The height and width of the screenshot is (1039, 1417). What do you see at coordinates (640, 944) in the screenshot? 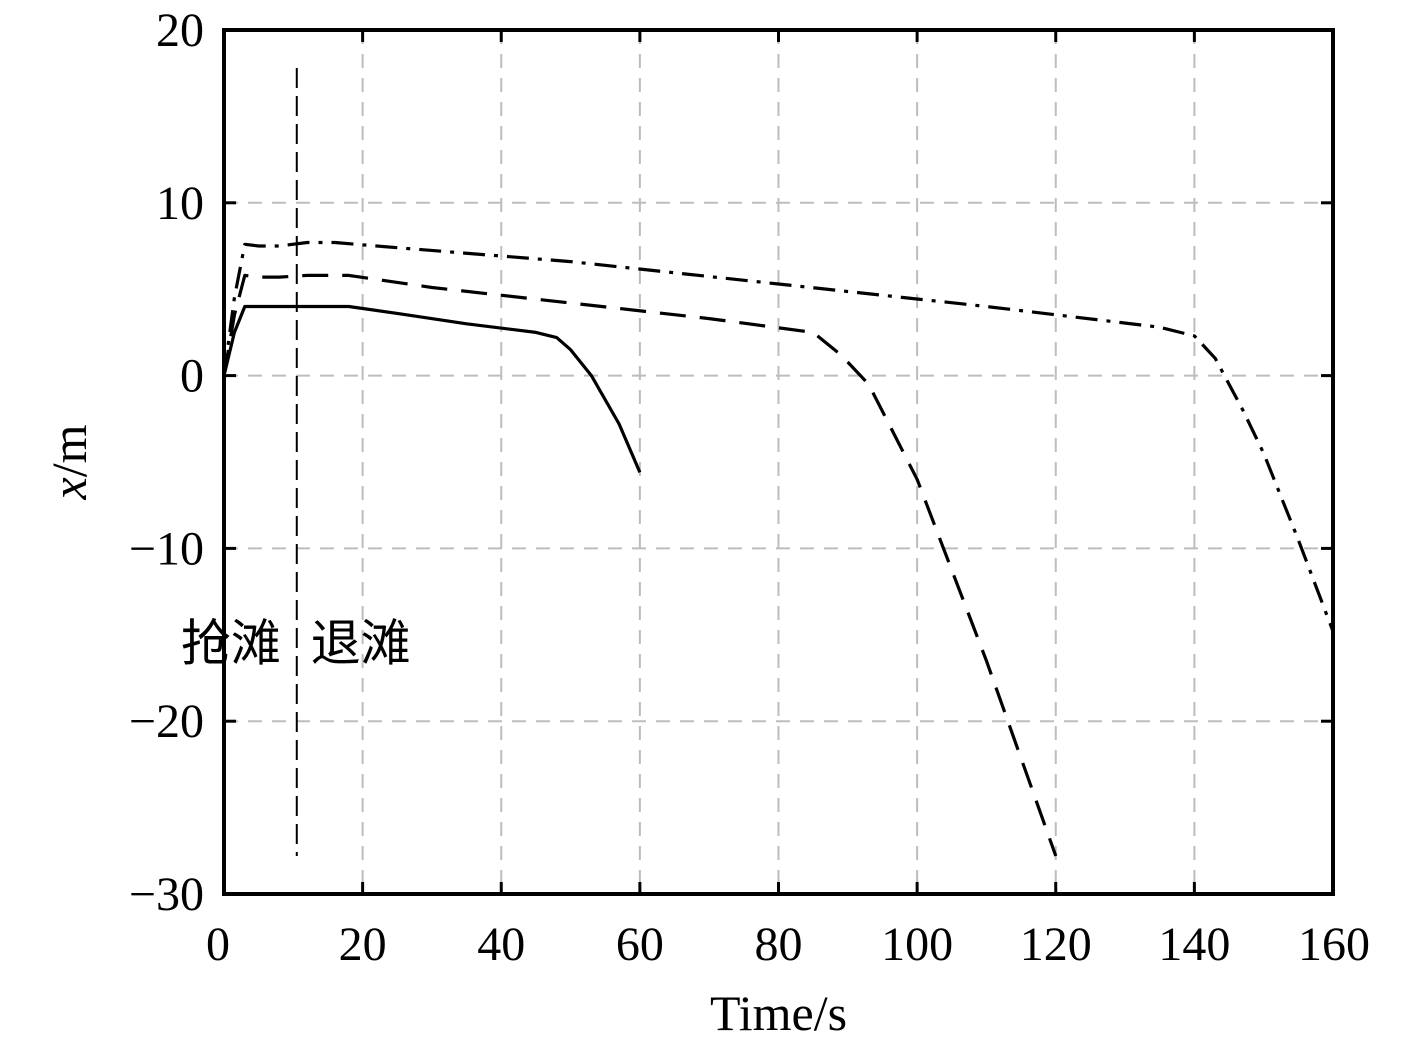
I see `x-tick-label: 60` at bounding box center [640, 944].